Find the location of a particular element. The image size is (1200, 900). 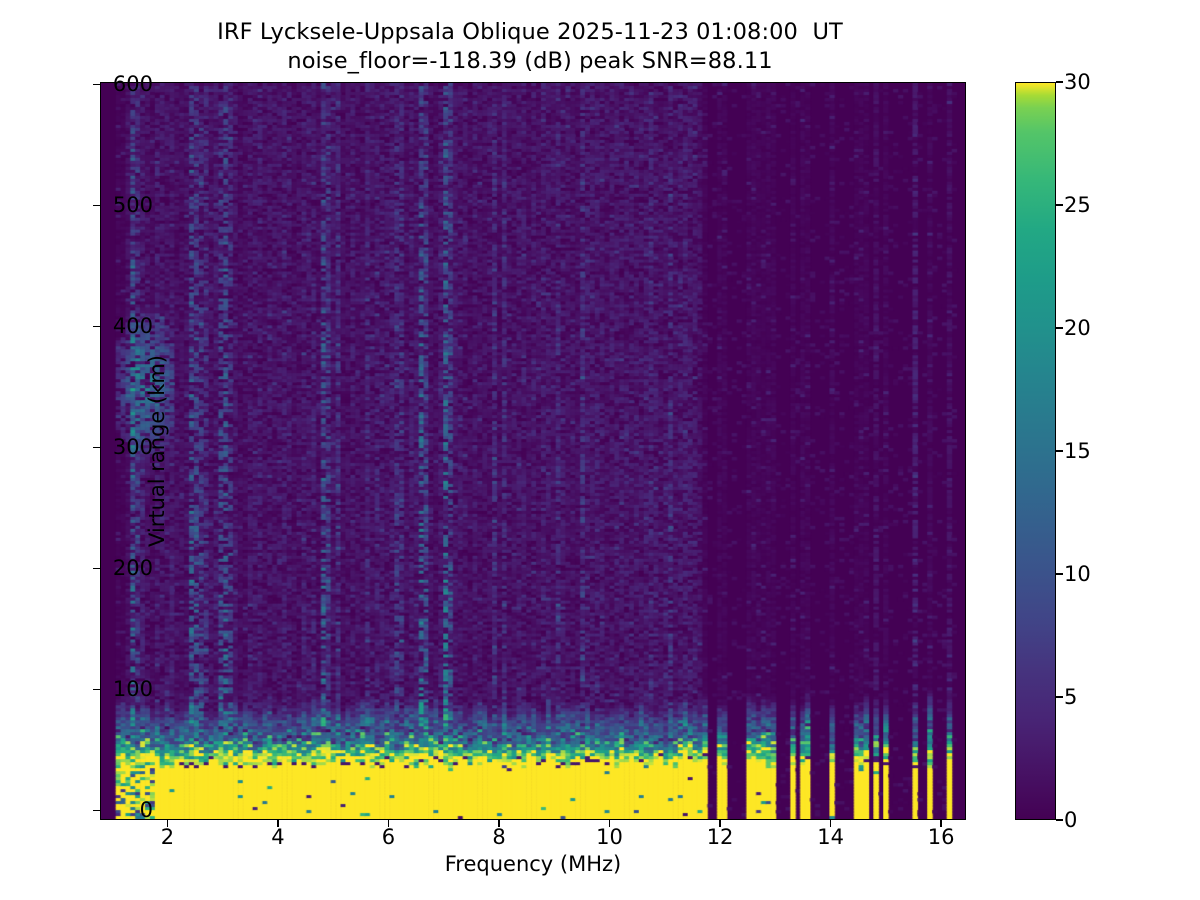

x-tick-label: 16 is located at coordinates (941, 837).